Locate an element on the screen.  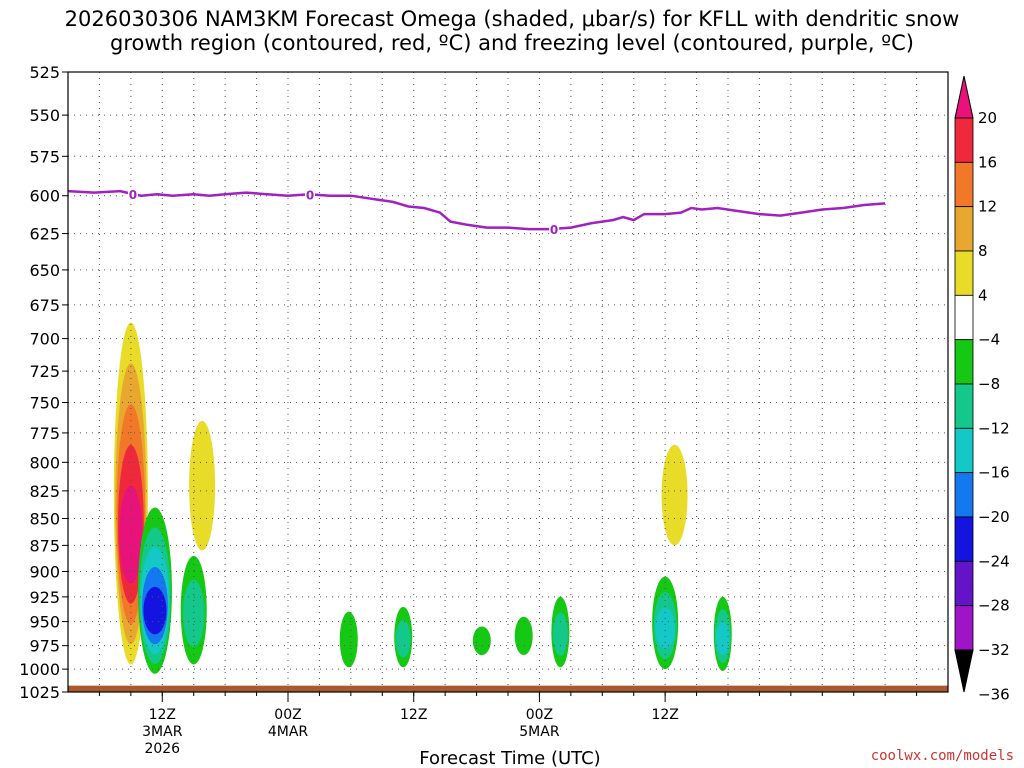
colorbar-label: −36 is located at coordinates (994, 694).